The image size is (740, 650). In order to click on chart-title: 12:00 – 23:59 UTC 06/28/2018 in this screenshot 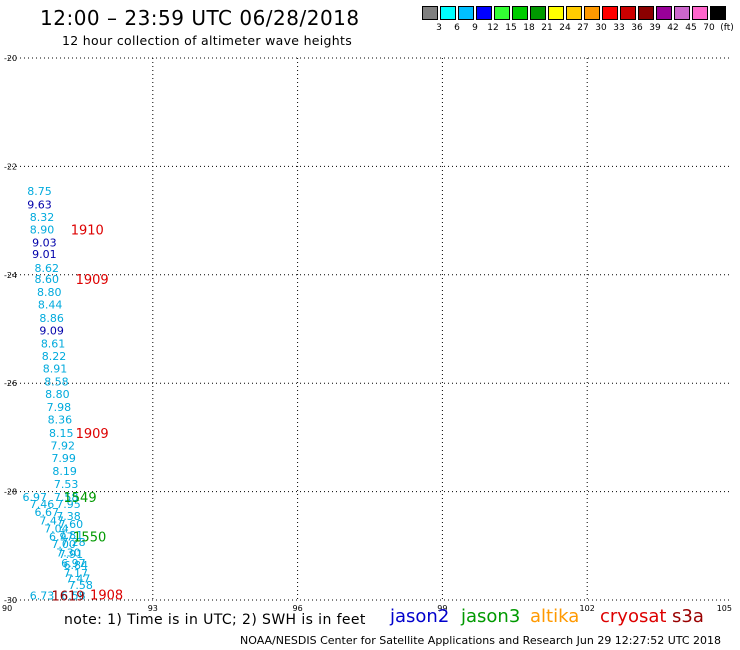, I will do `click(200, 18)`.